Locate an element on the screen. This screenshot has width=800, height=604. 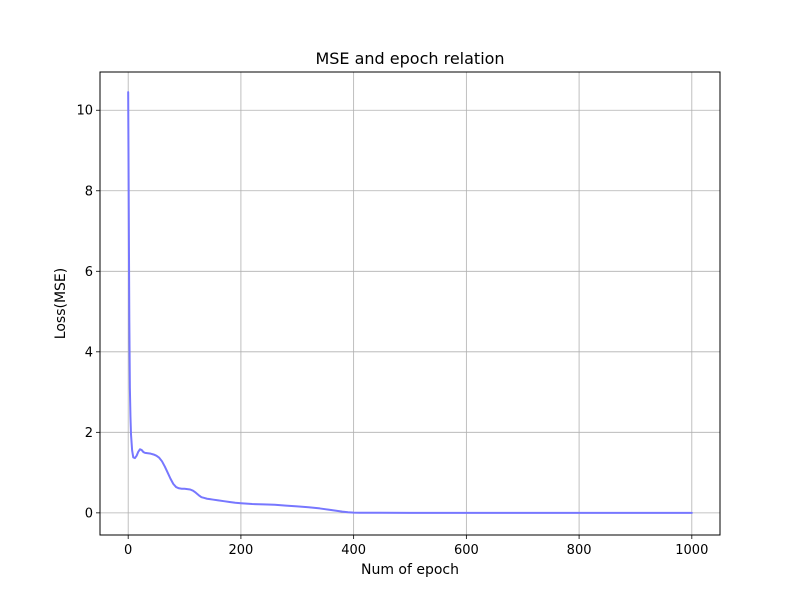
x-tick-label: 1000 is located at coordinates (691, 550).